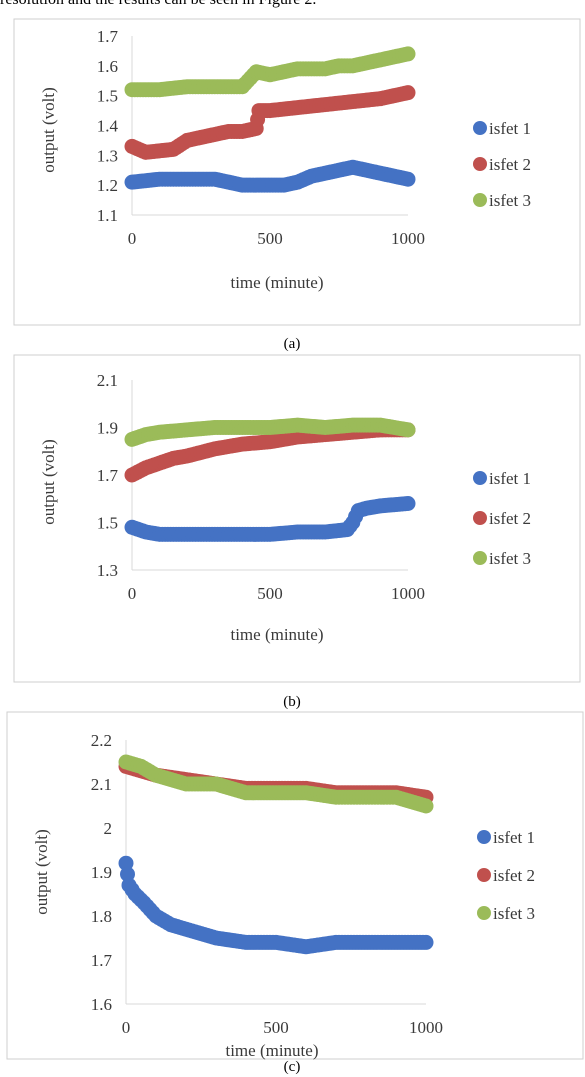 The height and width of the screenshot is (1077, 585). I want to click on y-tick-label: 1.3, so click(107, 570).